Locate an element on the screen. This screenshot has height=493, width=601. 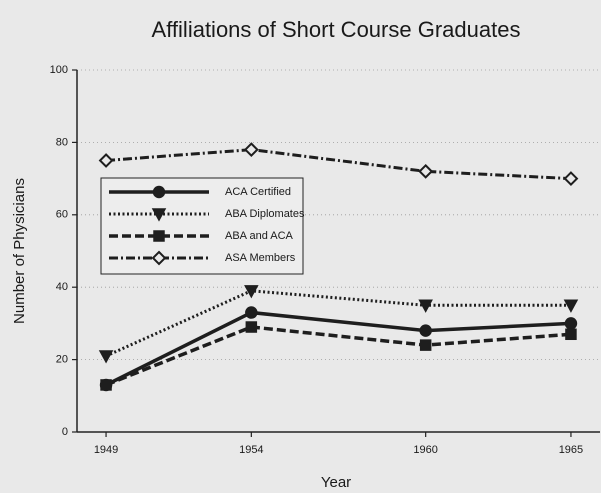
legend-label: ACA Certified is located at coordinates (258, 192).